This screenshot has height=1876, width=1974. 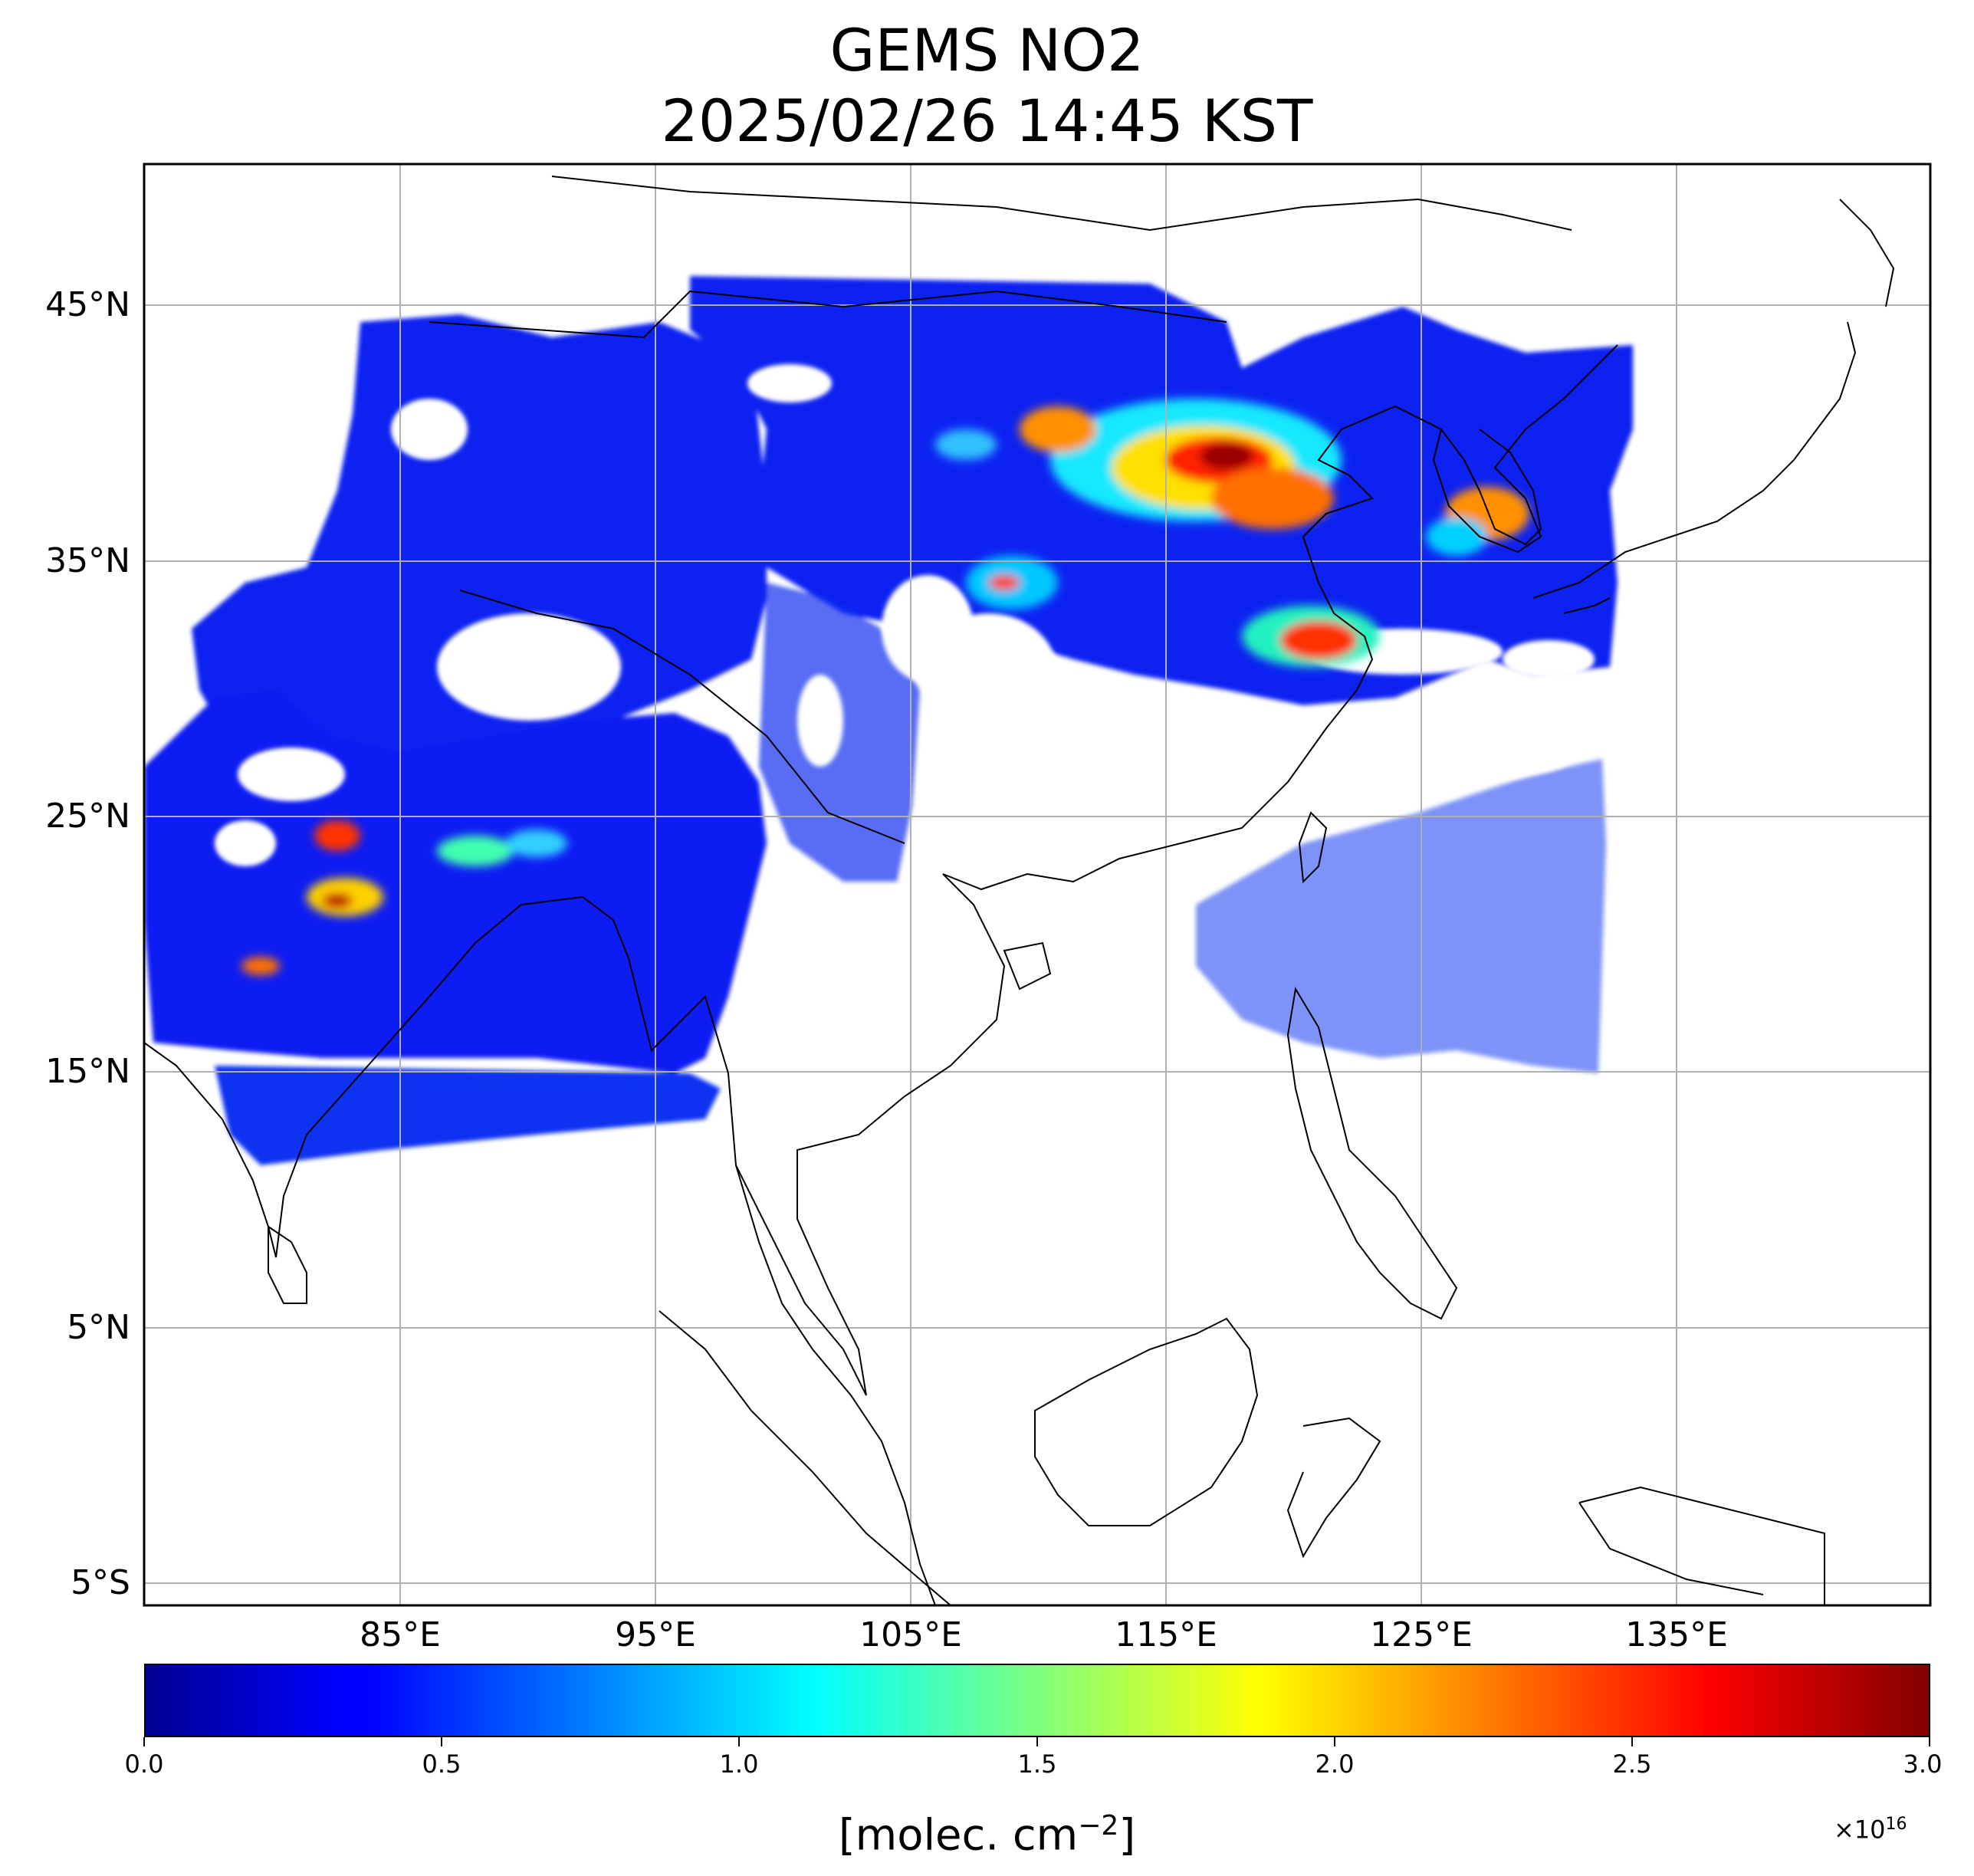 I want to click on lat-tick-label: 5°S, so click(x=100, y=1582).